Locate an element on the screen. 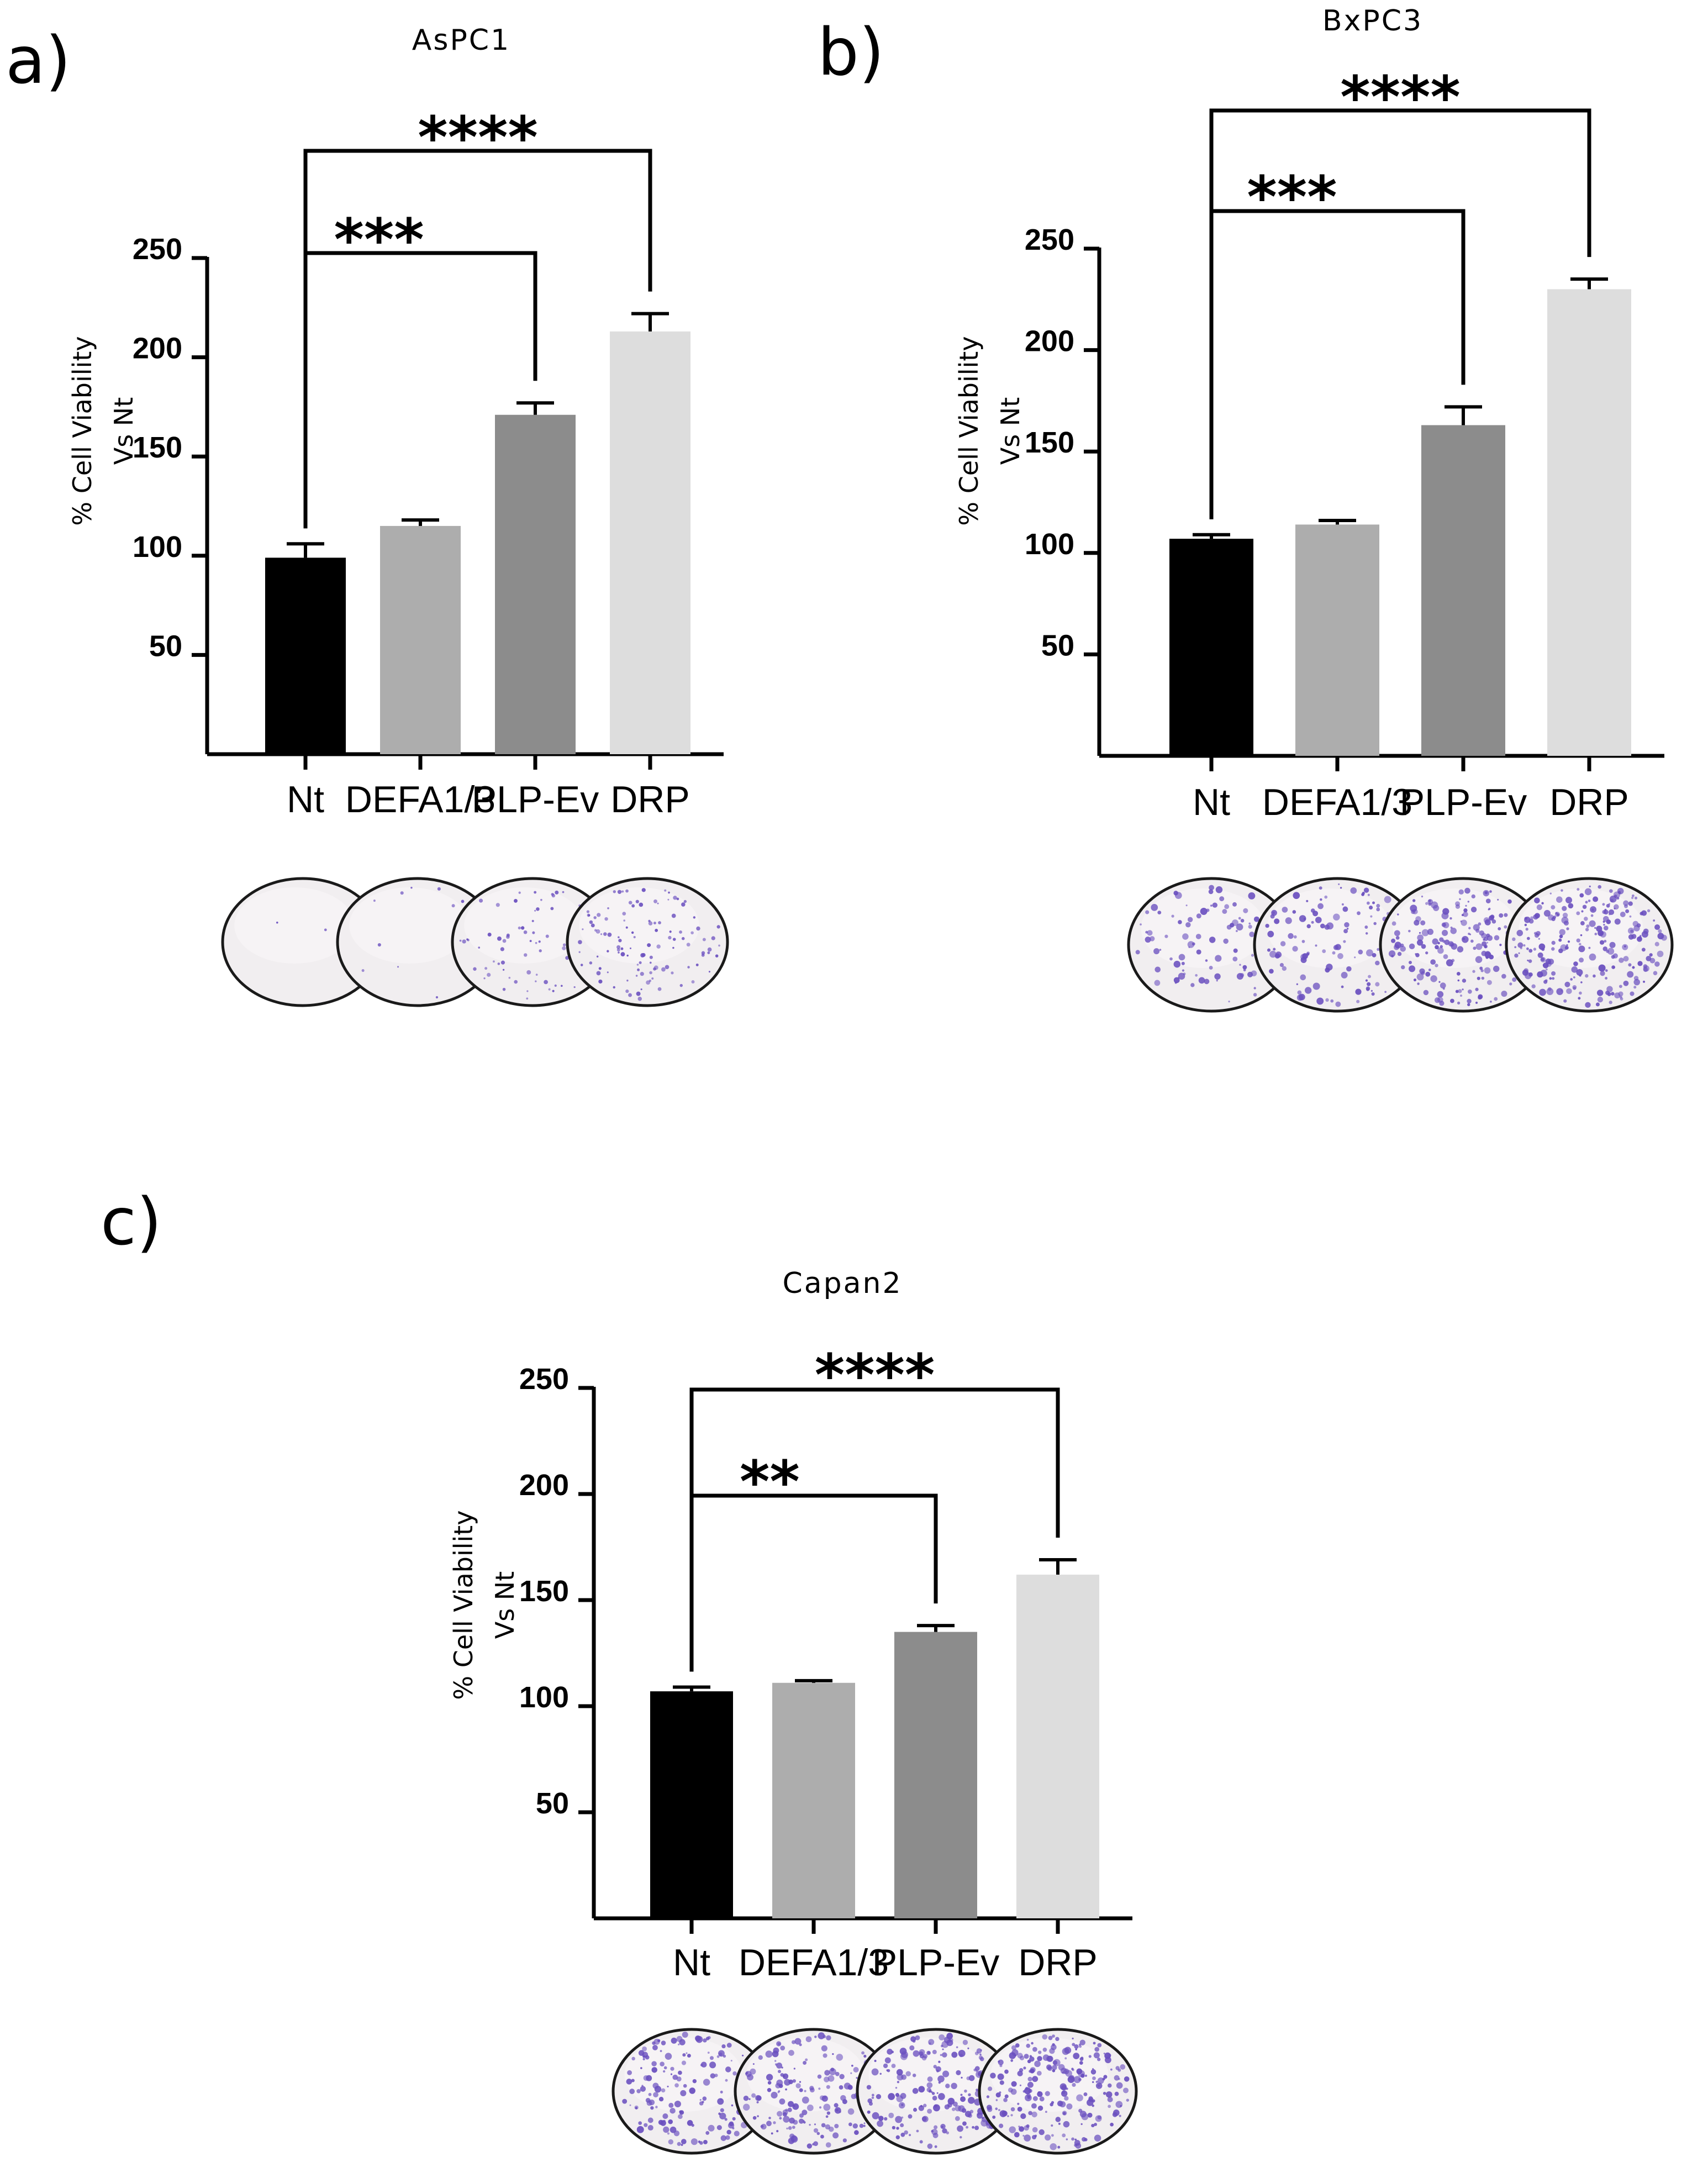 Image resolution: width=1708 pixels, height=2162 pixels. chart-title: Capan2 is located at coordinates (842, 1283).